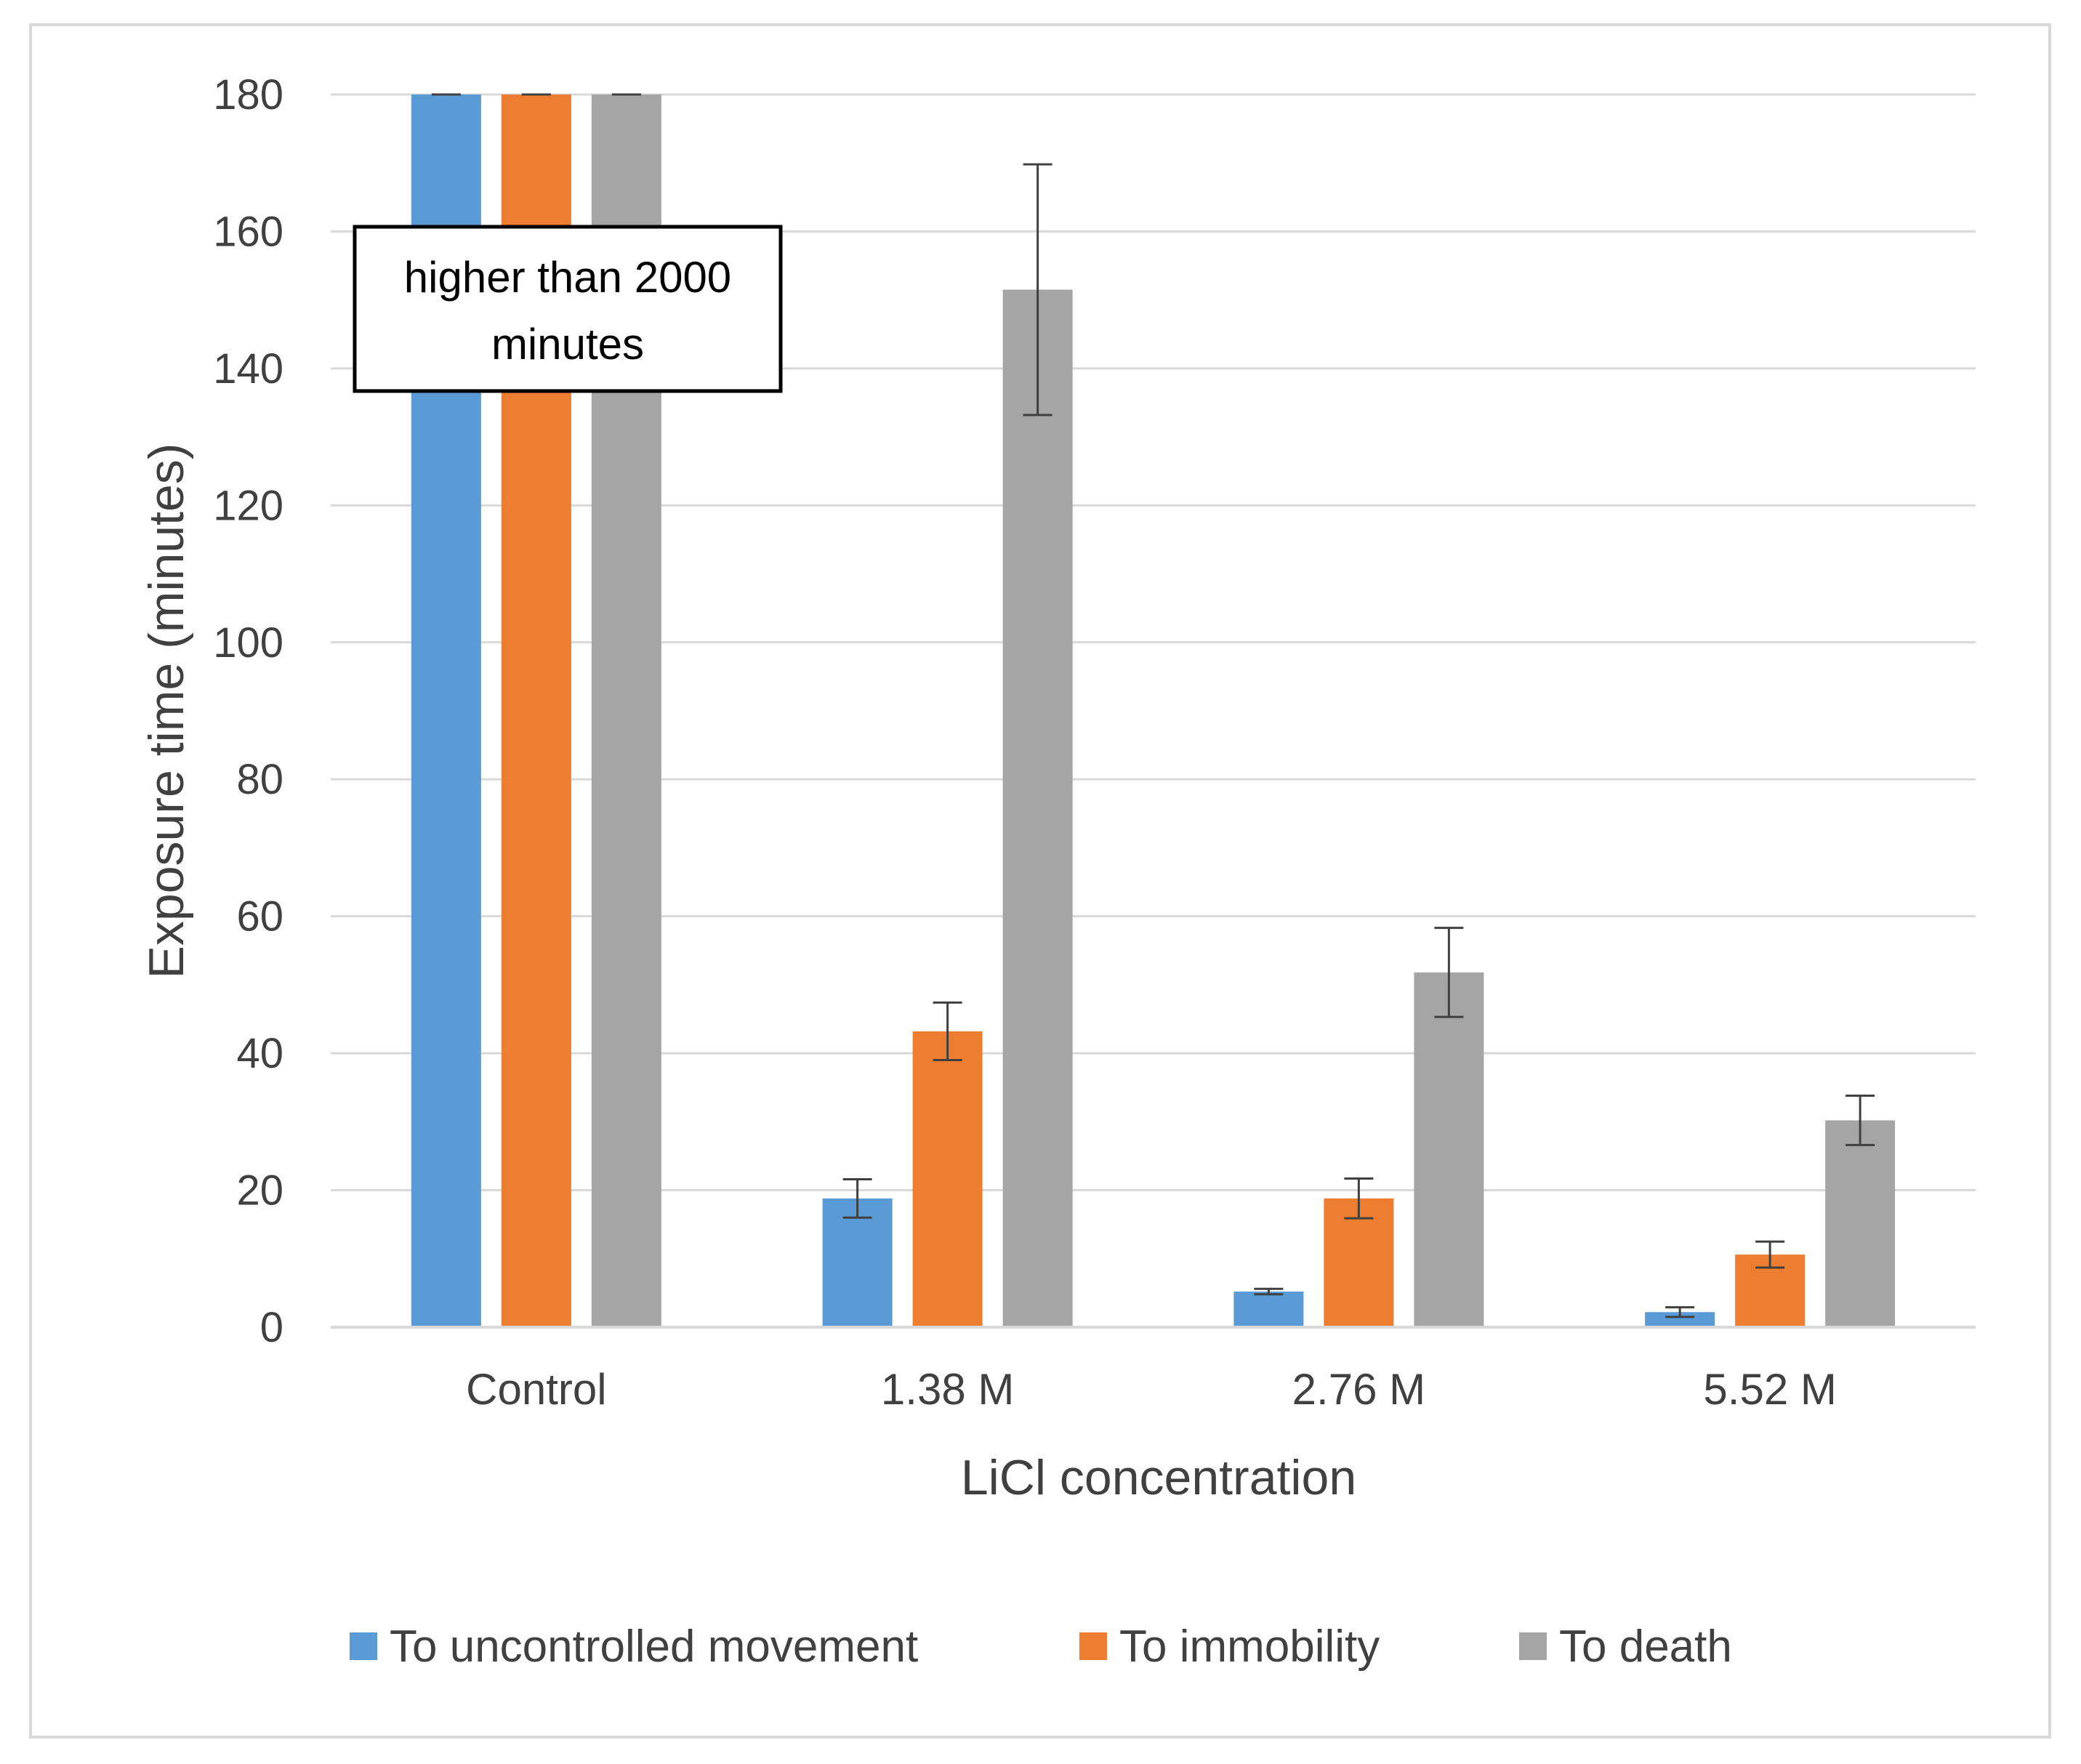  Describe the element at coordinates (1769, 1390) in the screenshot. I see `x-tick-label: 5.52 M` at that location.